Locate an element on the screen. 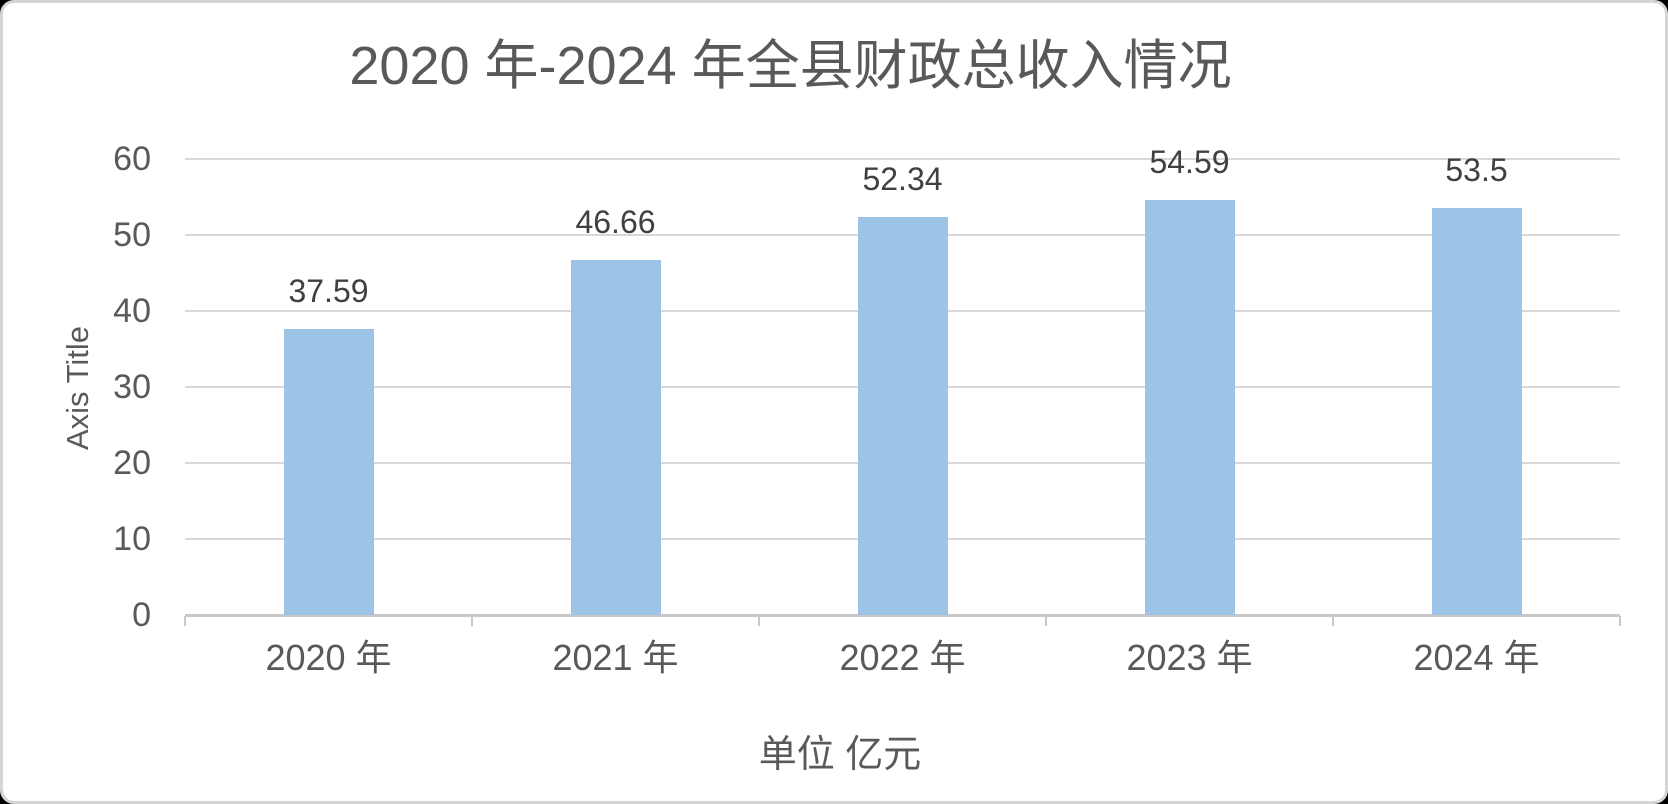 This screenshot has width=1668, height=804. y-axis-tick-label: 50 is located at coordinates (132, 235).